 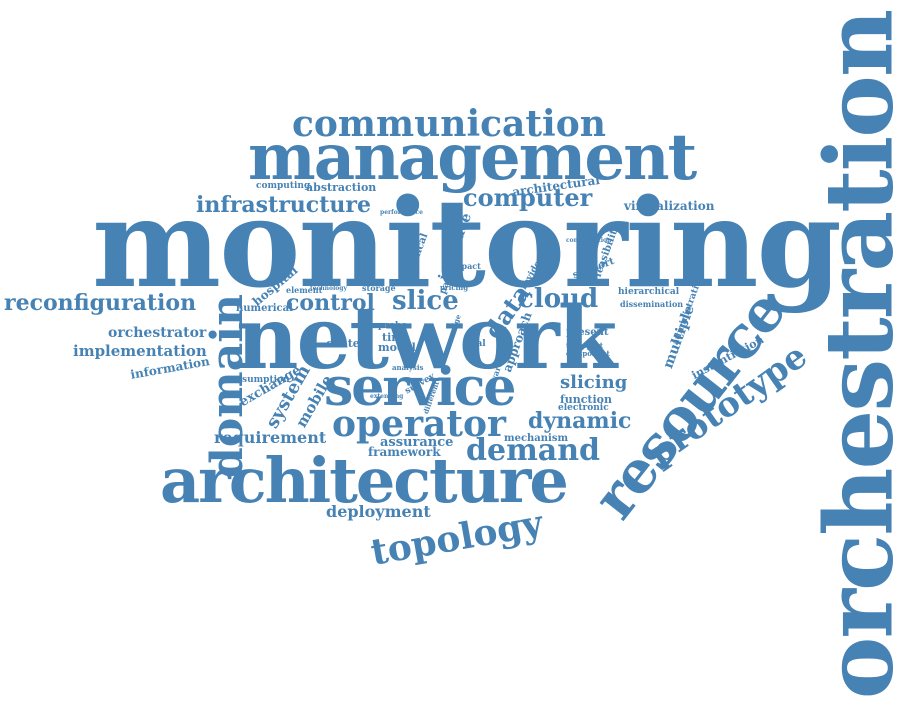 What do you see at coordinates (588, 241) in the screenshot?
I see `word-configuration: configuration` at bounding box center [588, 241].